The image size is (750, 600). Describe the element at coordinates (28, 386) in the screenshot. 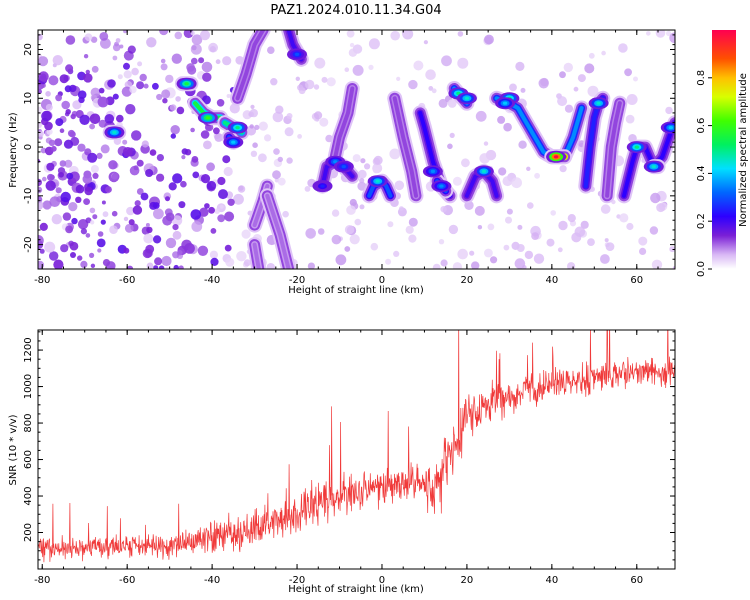

I see `snr-y-tick-label: 1000` at that location.